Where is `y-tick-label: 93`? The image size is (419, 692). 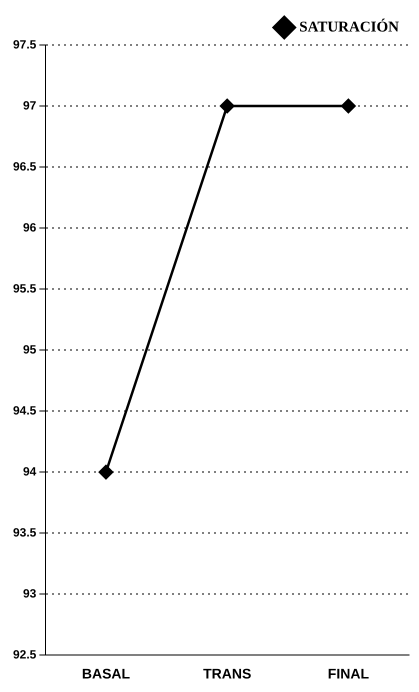
y-tick-label: 93 is located at coordinates (29, 593).